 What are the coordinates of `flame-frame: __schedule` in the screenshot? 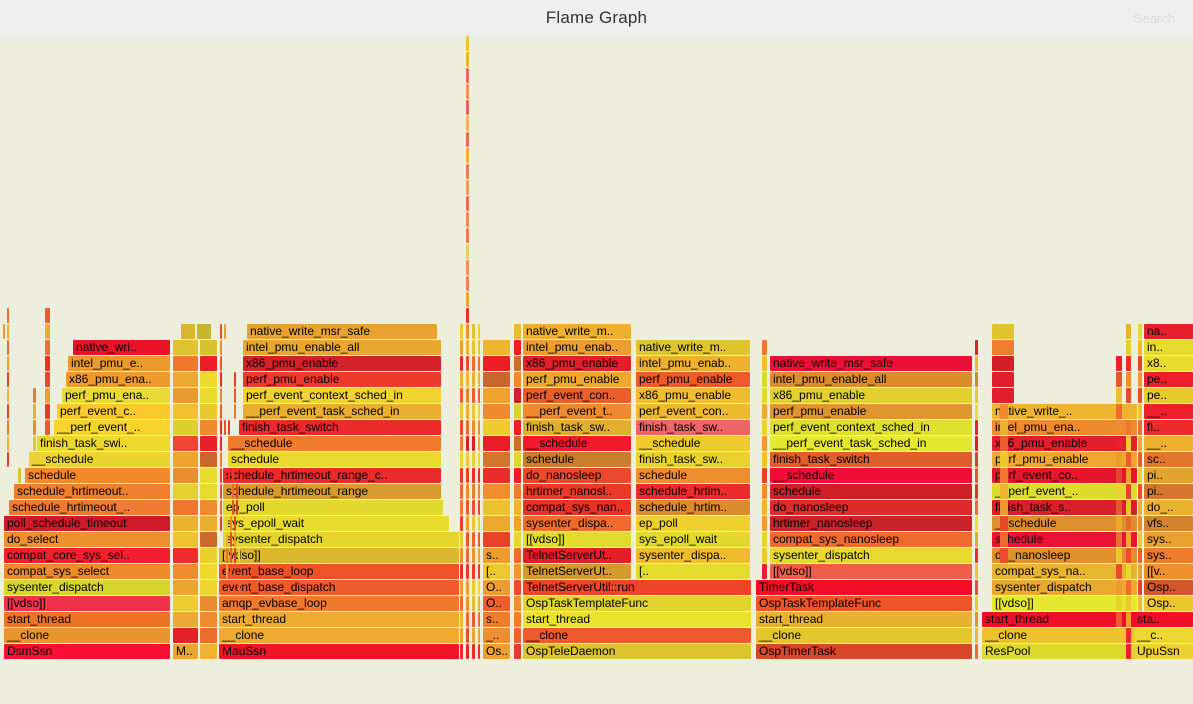 It's located at (334, 443).